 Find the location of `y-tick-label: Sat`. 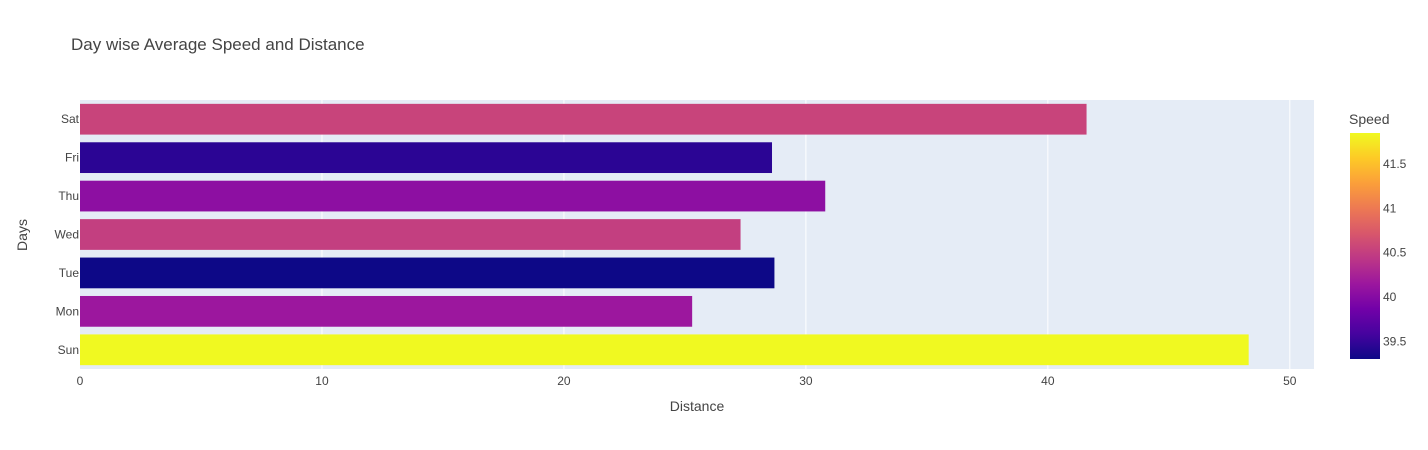

y-tick-label: Sat is located at coordinates (70, 119).